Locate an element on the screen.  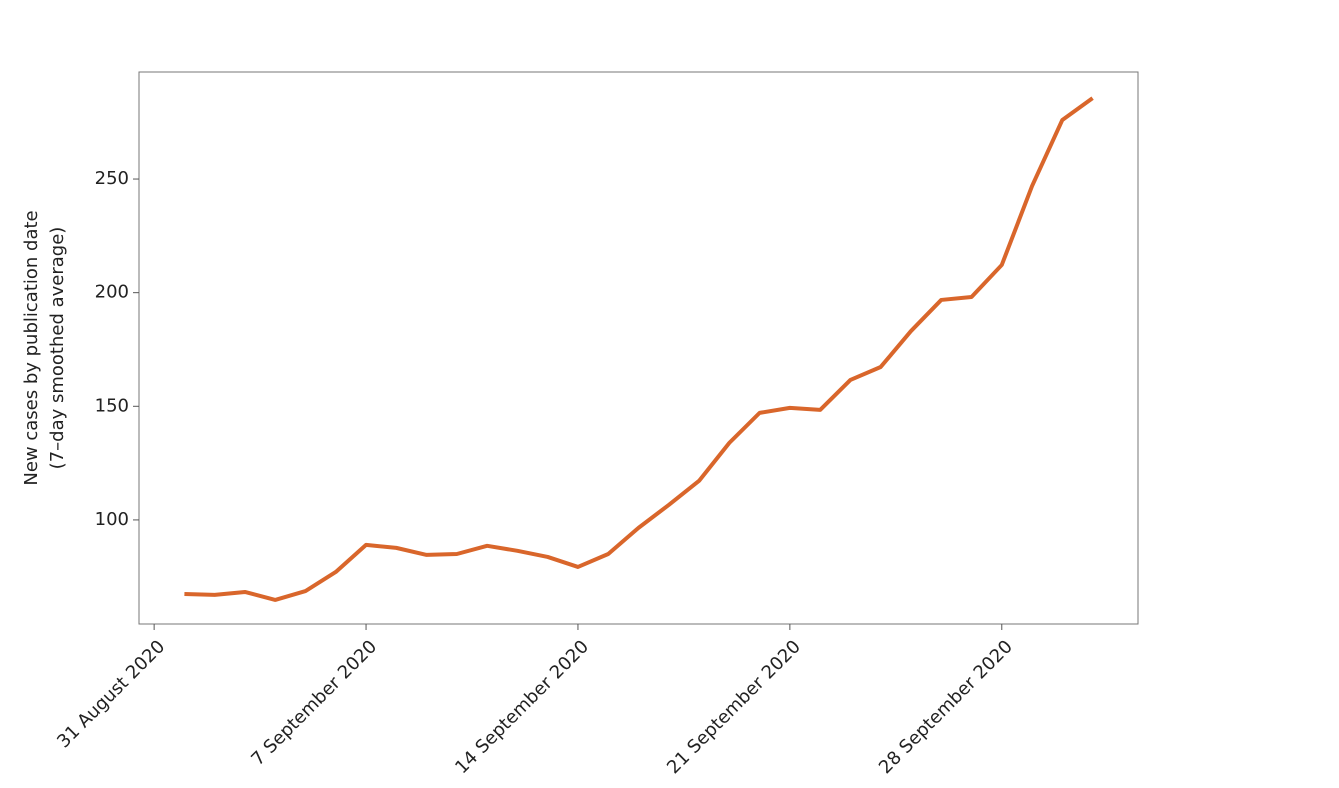
x-tick-label: 21 September 2020 is located at coordinates (734, 707).